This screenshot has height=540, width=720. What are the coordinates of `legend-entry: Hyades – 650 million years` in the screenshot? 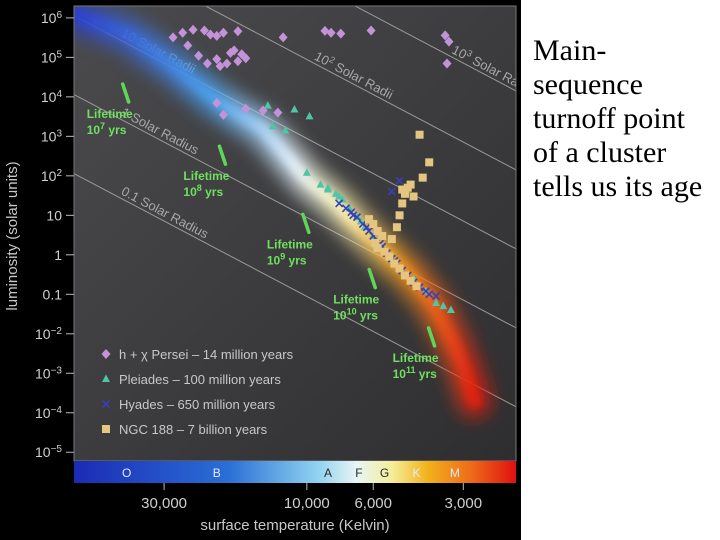 It's located at (197, 404).